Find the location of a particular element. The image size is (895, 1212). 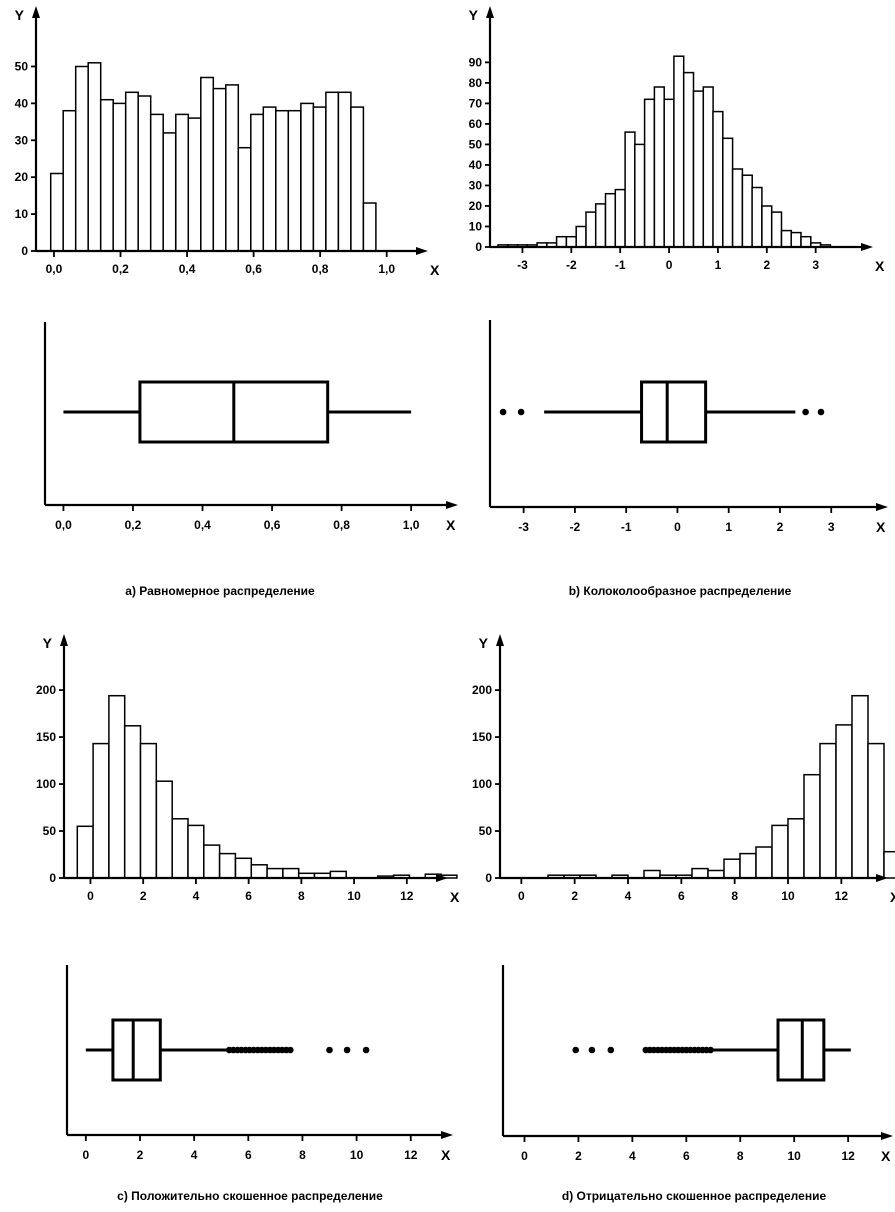

hist-d-y-axis-arrow is located at coordinates (500, 640).